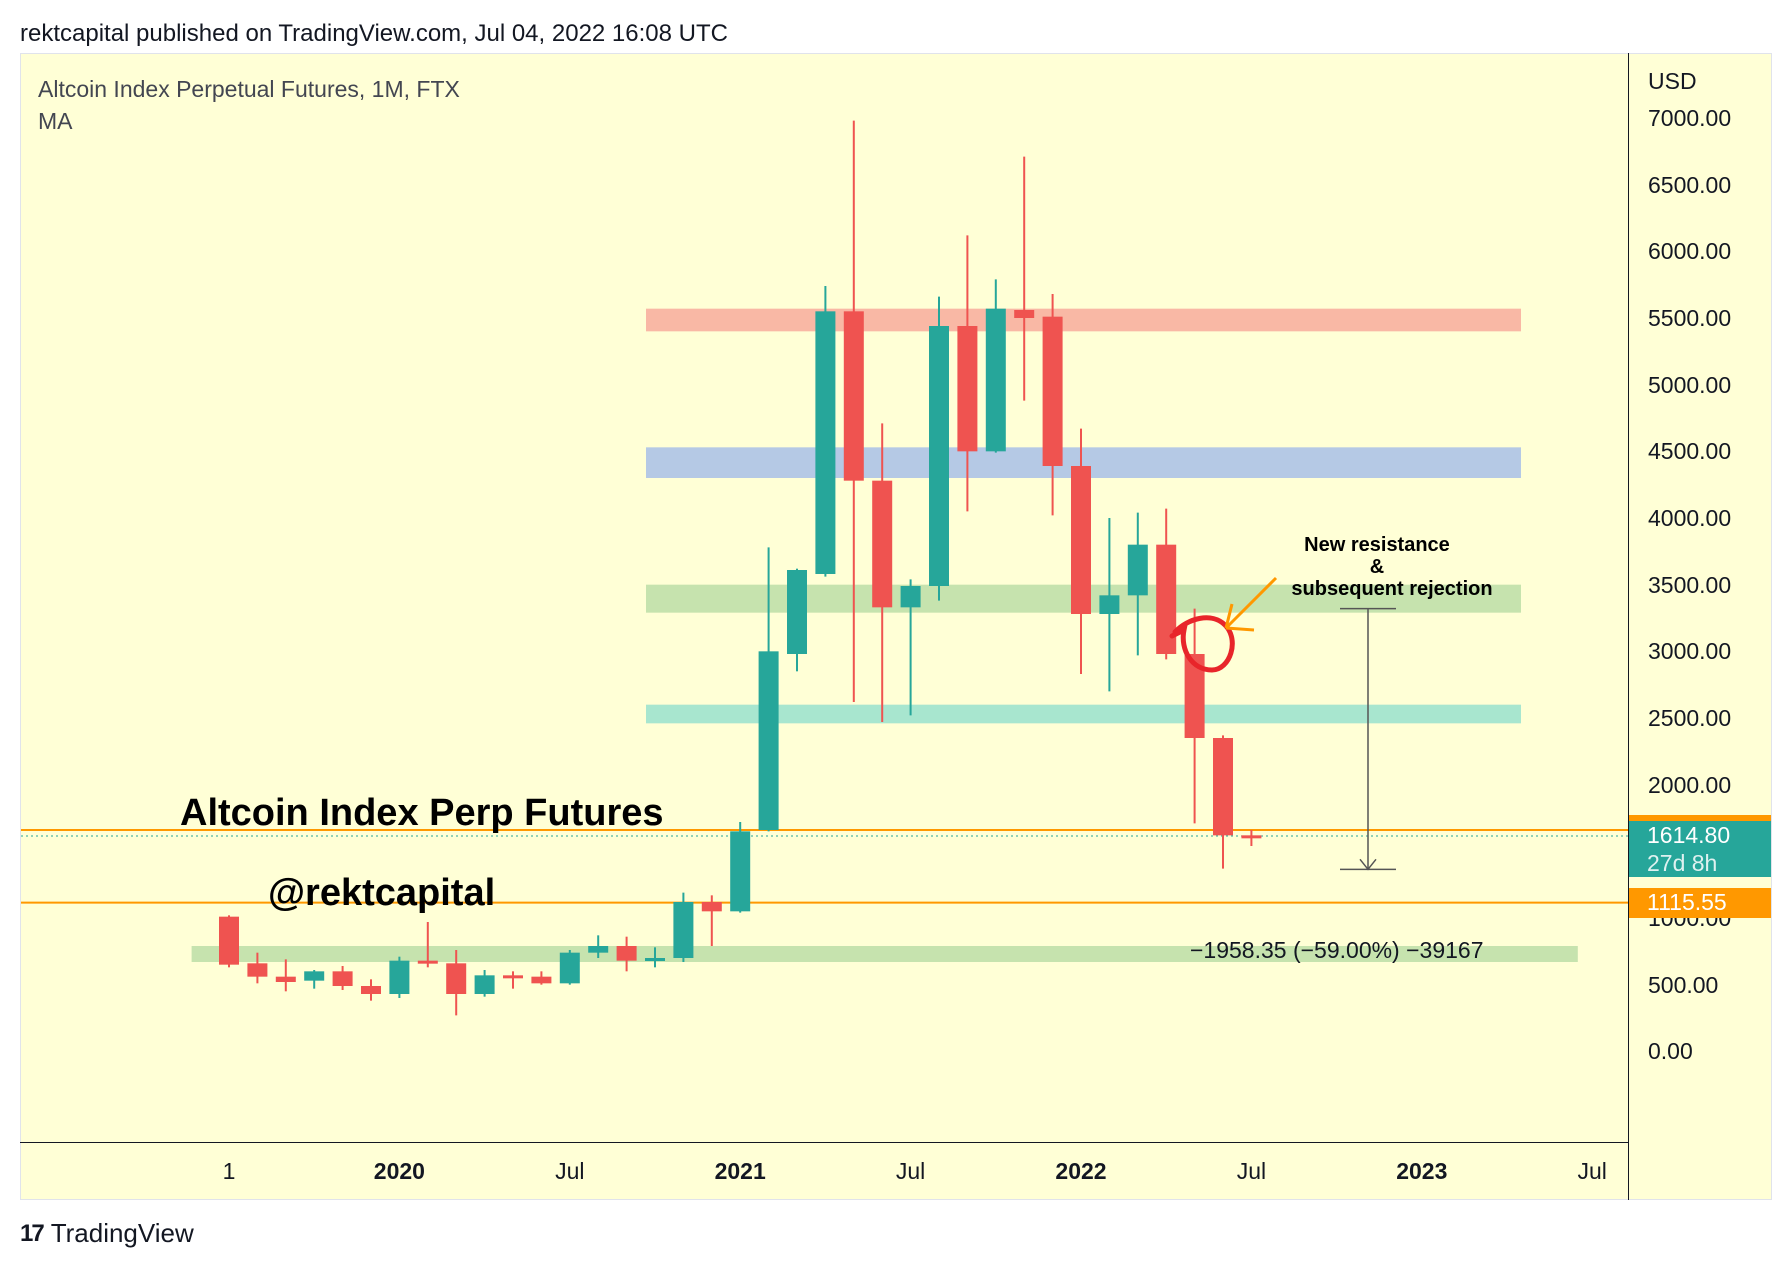 This screenshot has height=1266, width=1786. What do you see at coordinates (1337, 950) in the screenshot?
I see `measure-label: −1958.35 (−59.00%) −39167` at bounding box center [1337, 950].